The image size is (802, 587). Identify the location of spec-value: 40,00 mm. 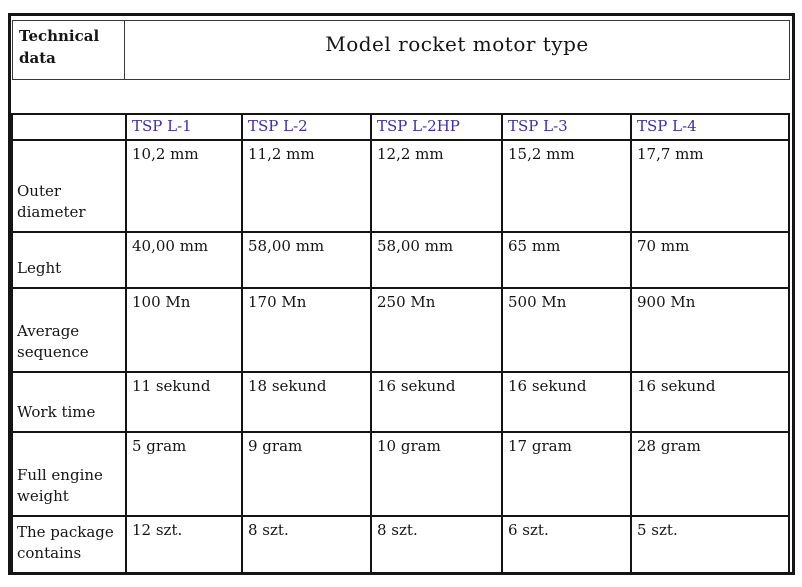
(184, 260).